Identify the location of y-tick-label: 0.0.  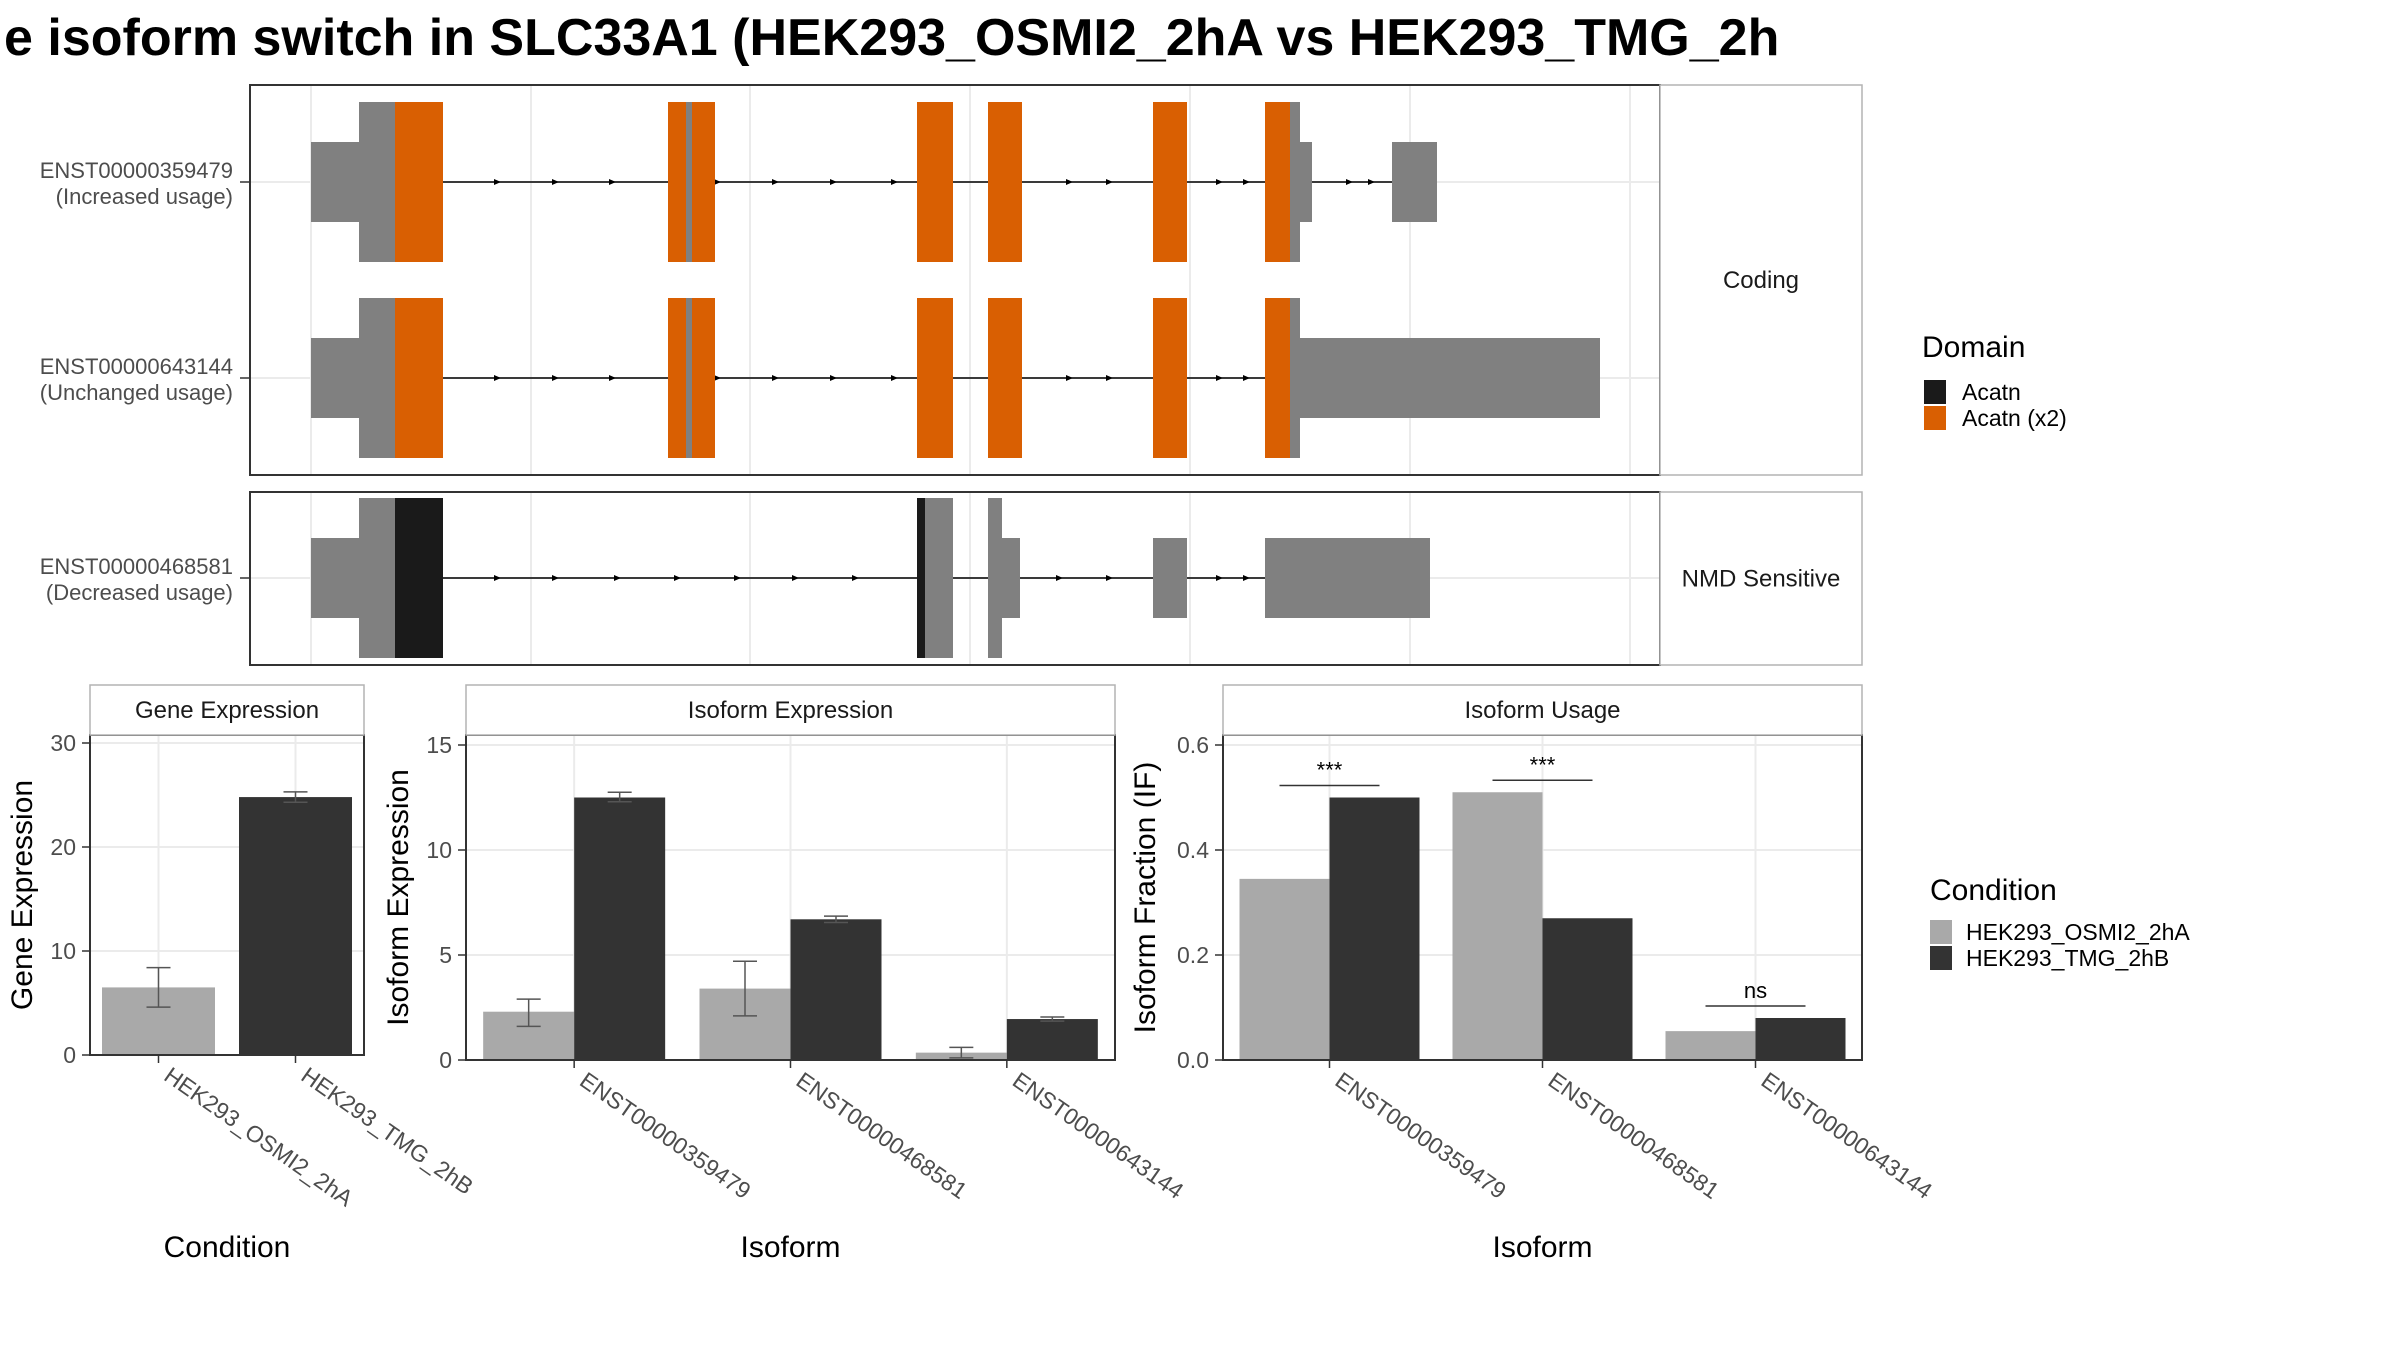
(1193, 1060).